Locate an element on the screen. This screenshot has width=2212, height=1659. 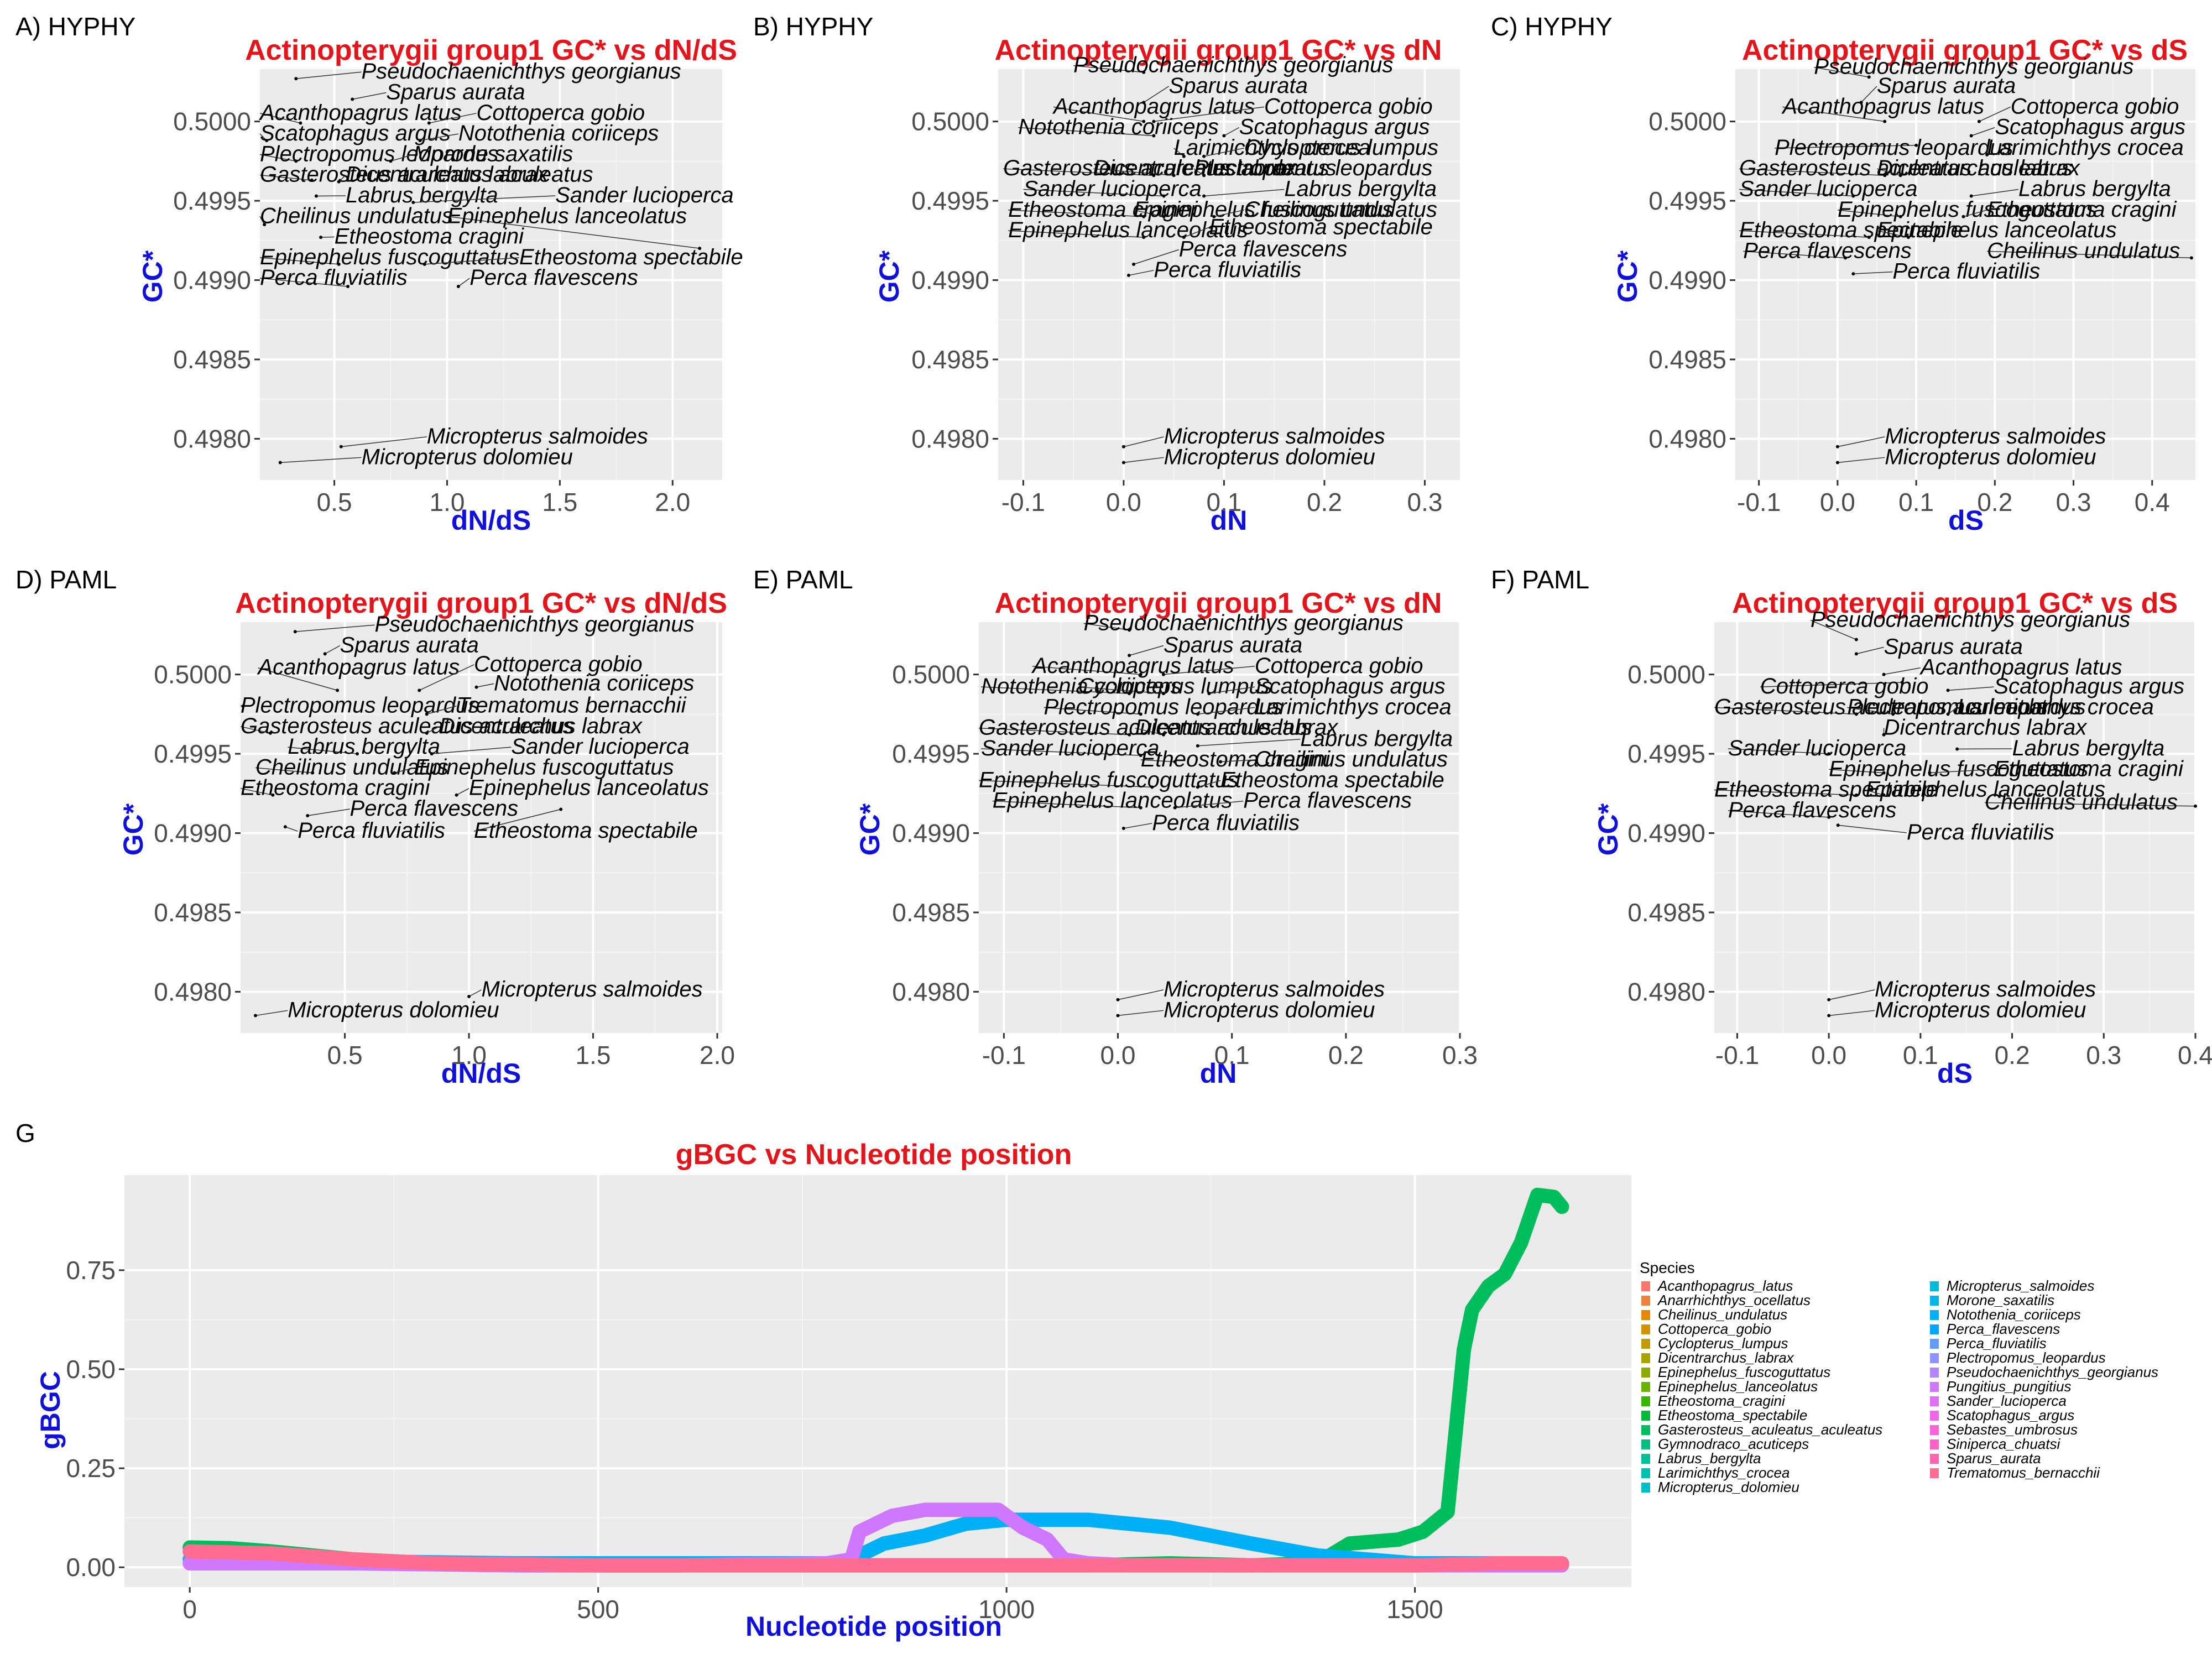
data-point-label: Dicentrarchus labrax is located at coordinates (541, 726).